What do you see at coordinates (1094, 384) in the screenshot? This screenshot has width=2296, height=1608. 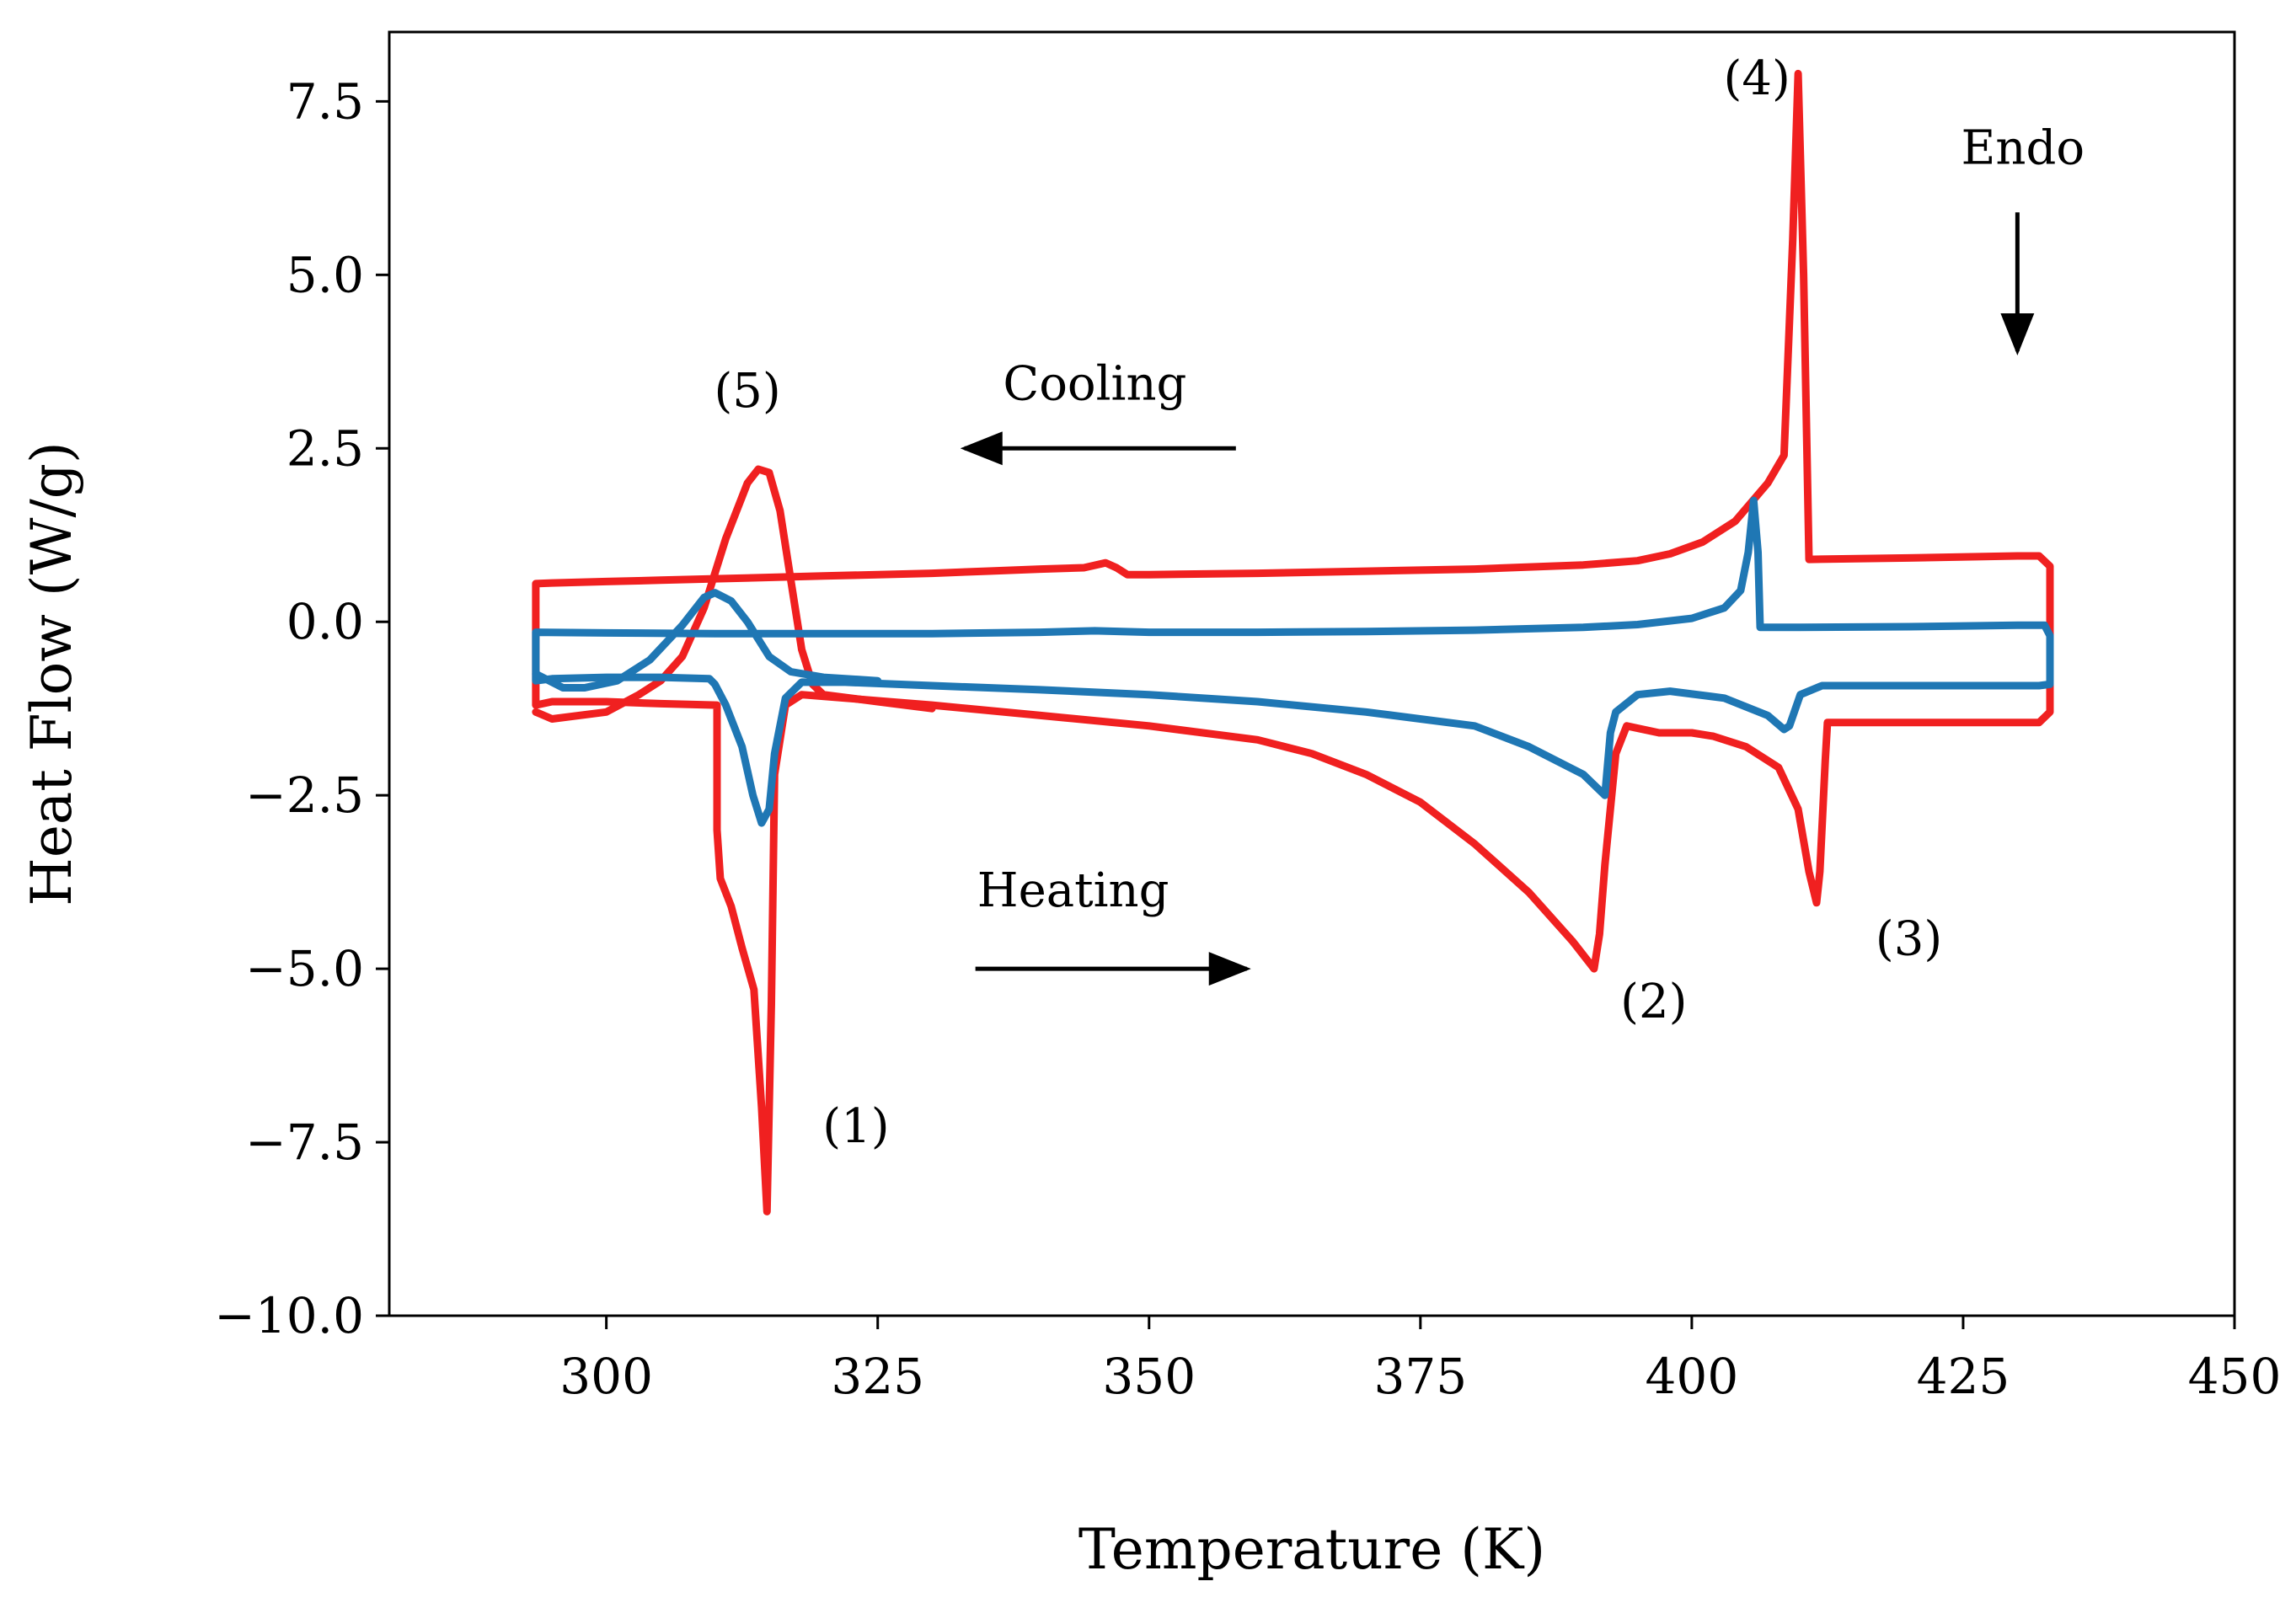 I see `annotation-label: Cooling` at bounding box center [1094, 384].